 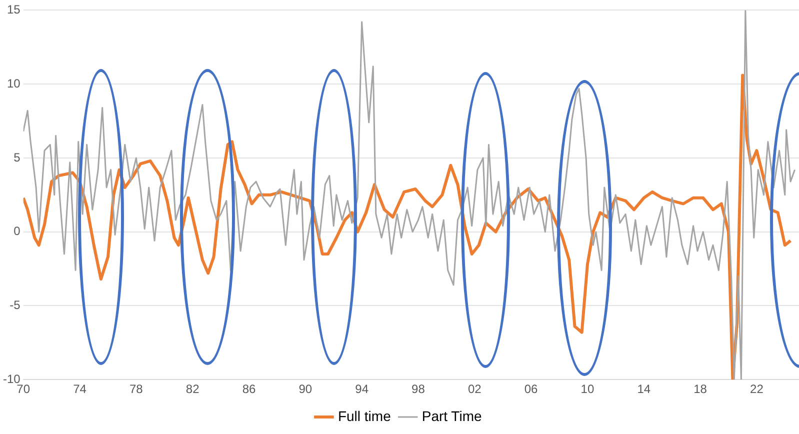 What do you see at coordinates (193, 389) in the screenshot?
I see `x-tick-label: 82` at bounding box center [193, 389].